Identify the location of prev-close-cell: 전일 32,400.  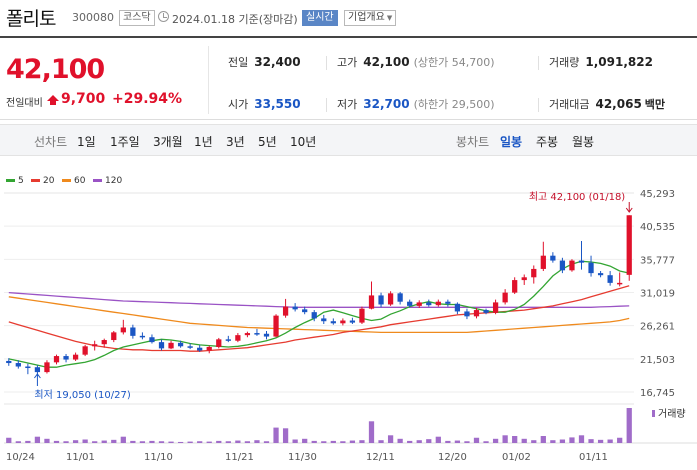
(264, 62).